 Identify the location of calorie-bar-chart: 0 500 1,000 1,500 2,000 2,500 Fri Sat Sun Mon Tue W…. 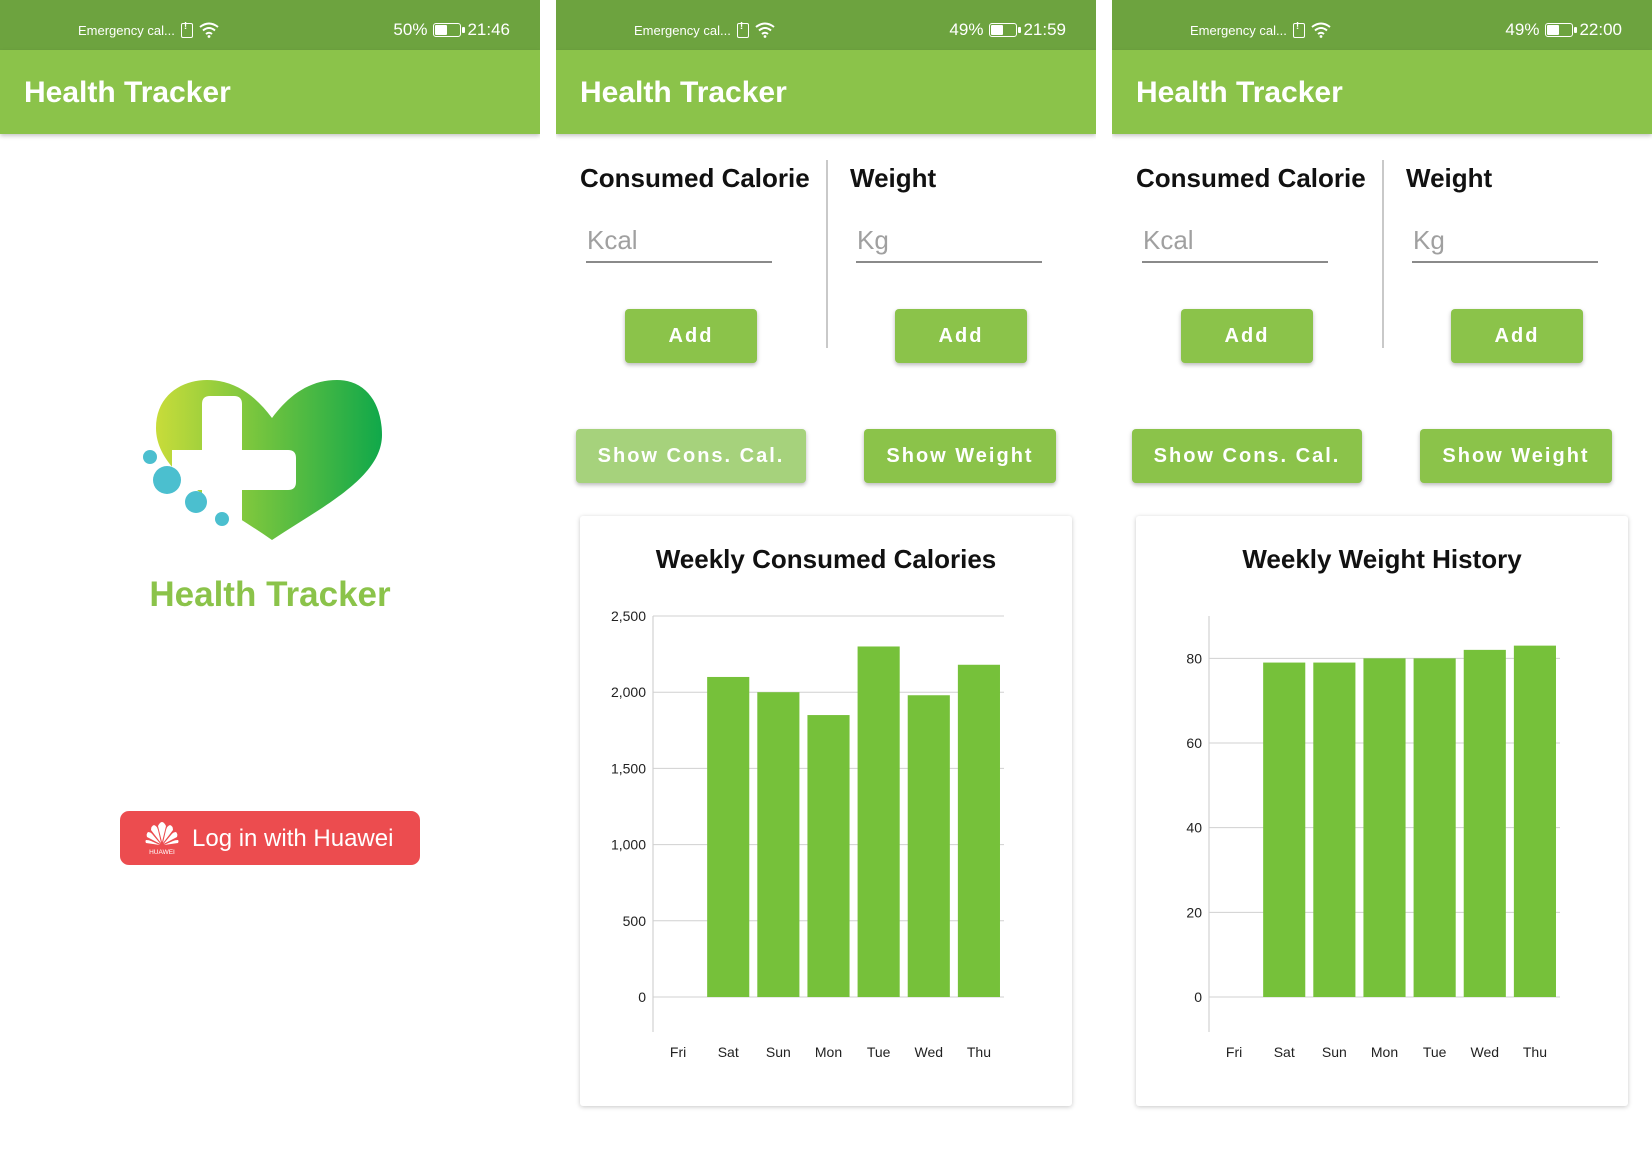
(807, 834).